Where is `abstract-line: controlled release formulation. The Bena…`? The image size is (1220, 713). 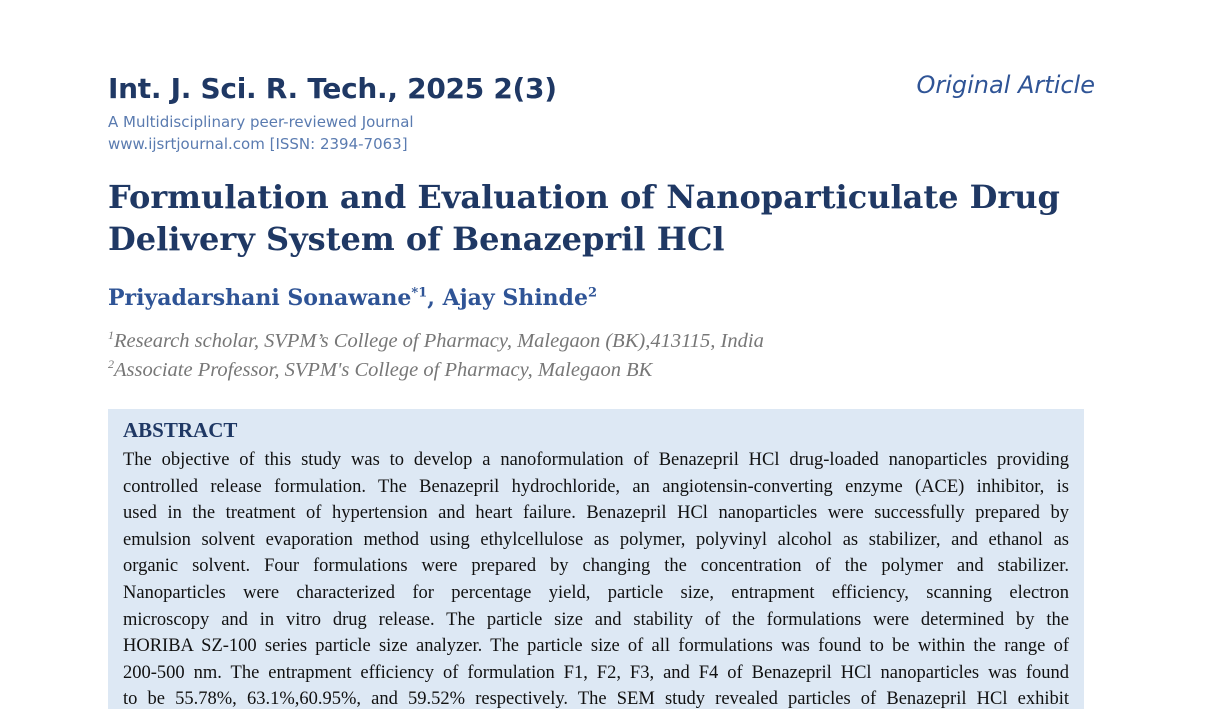 abstract-line: controlled release formulation. The Bena… is located at coordinates (596, 486).